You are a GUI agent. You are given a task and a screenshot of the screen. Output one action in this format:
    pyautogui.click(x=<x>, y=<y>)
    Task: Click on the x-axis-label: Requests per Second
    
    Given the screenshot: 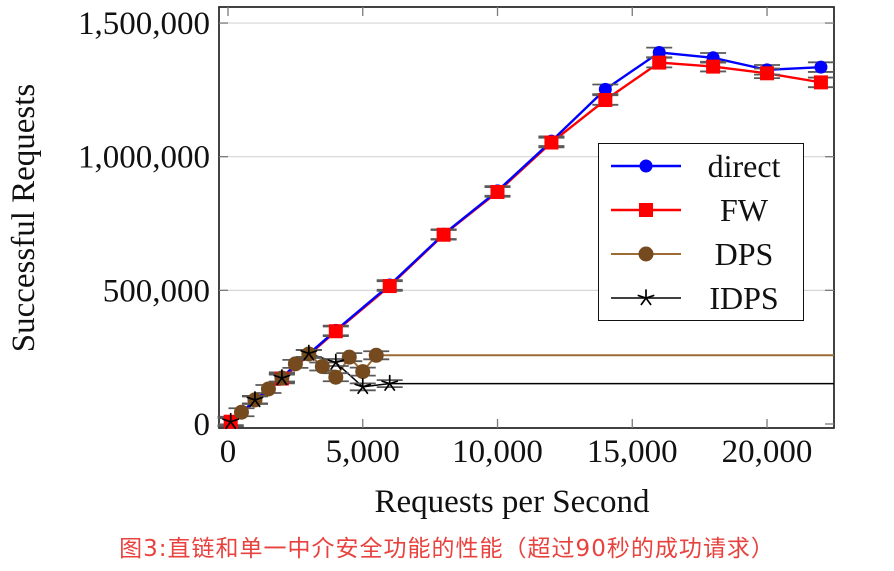 What is the action you would take?
    pyautogui.click(x=512, y=502)
    